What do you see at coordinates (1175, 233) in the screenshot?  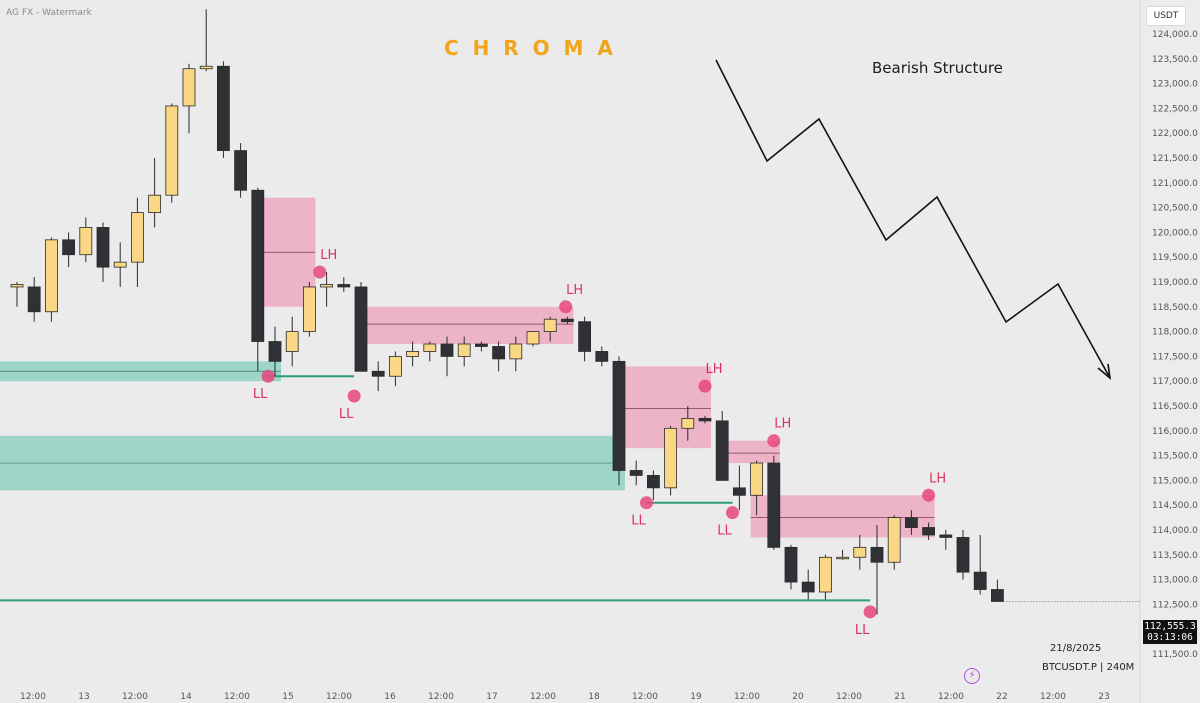 I see `y-tick-label: 120,000.0` at bounding box center [1175, 233].